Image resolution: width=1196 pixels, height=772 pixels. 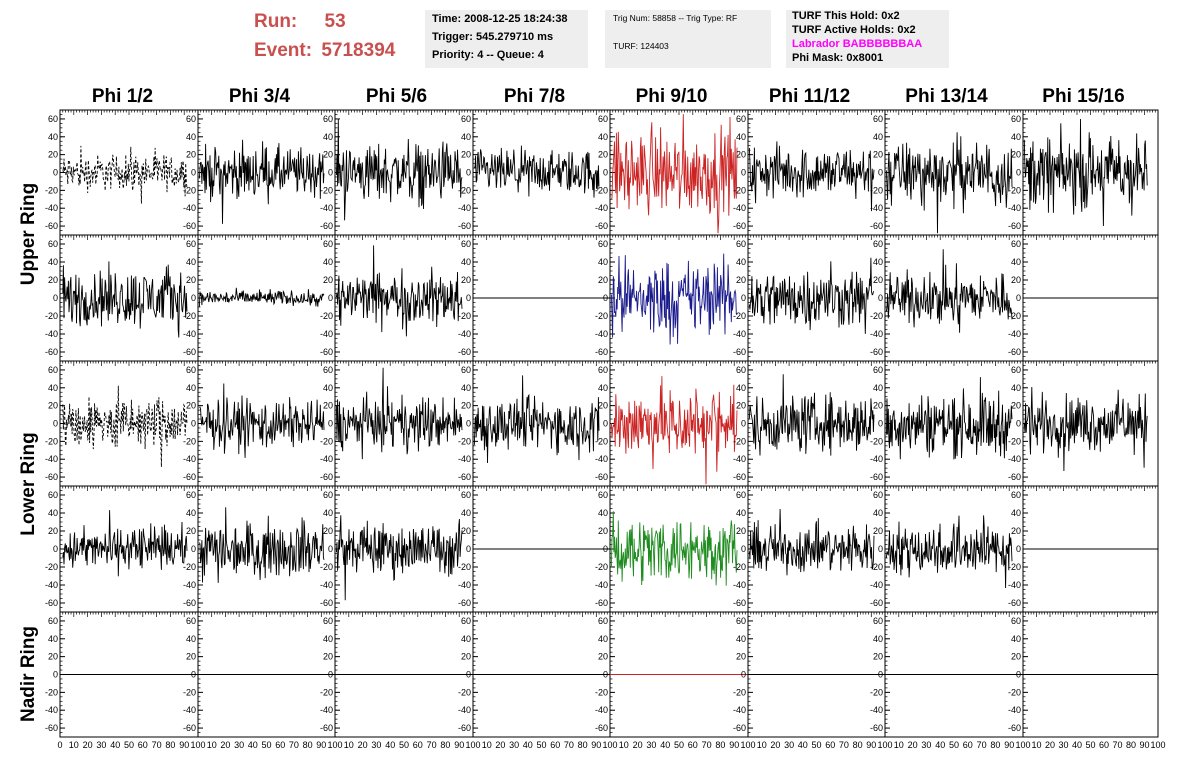 What do you see at coordinates (596, 745) in the screenshot?
I see `x-tick-label: 90` at bounding box center [596, 745].